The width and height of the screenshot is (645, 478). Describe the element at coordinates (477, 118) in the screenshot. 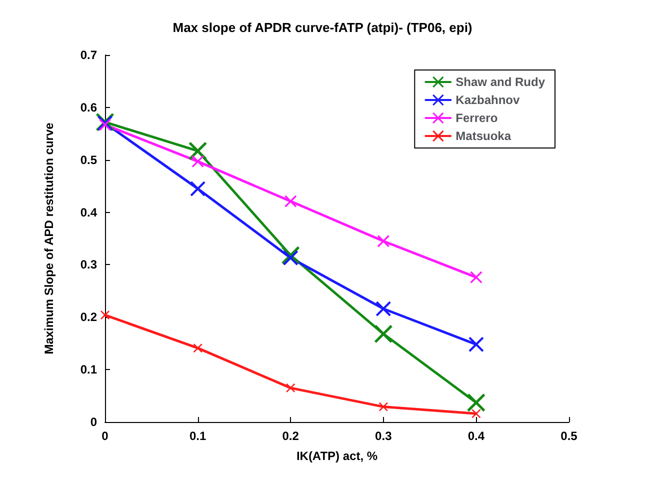

I see `legend-label: Ferrero` at that location.